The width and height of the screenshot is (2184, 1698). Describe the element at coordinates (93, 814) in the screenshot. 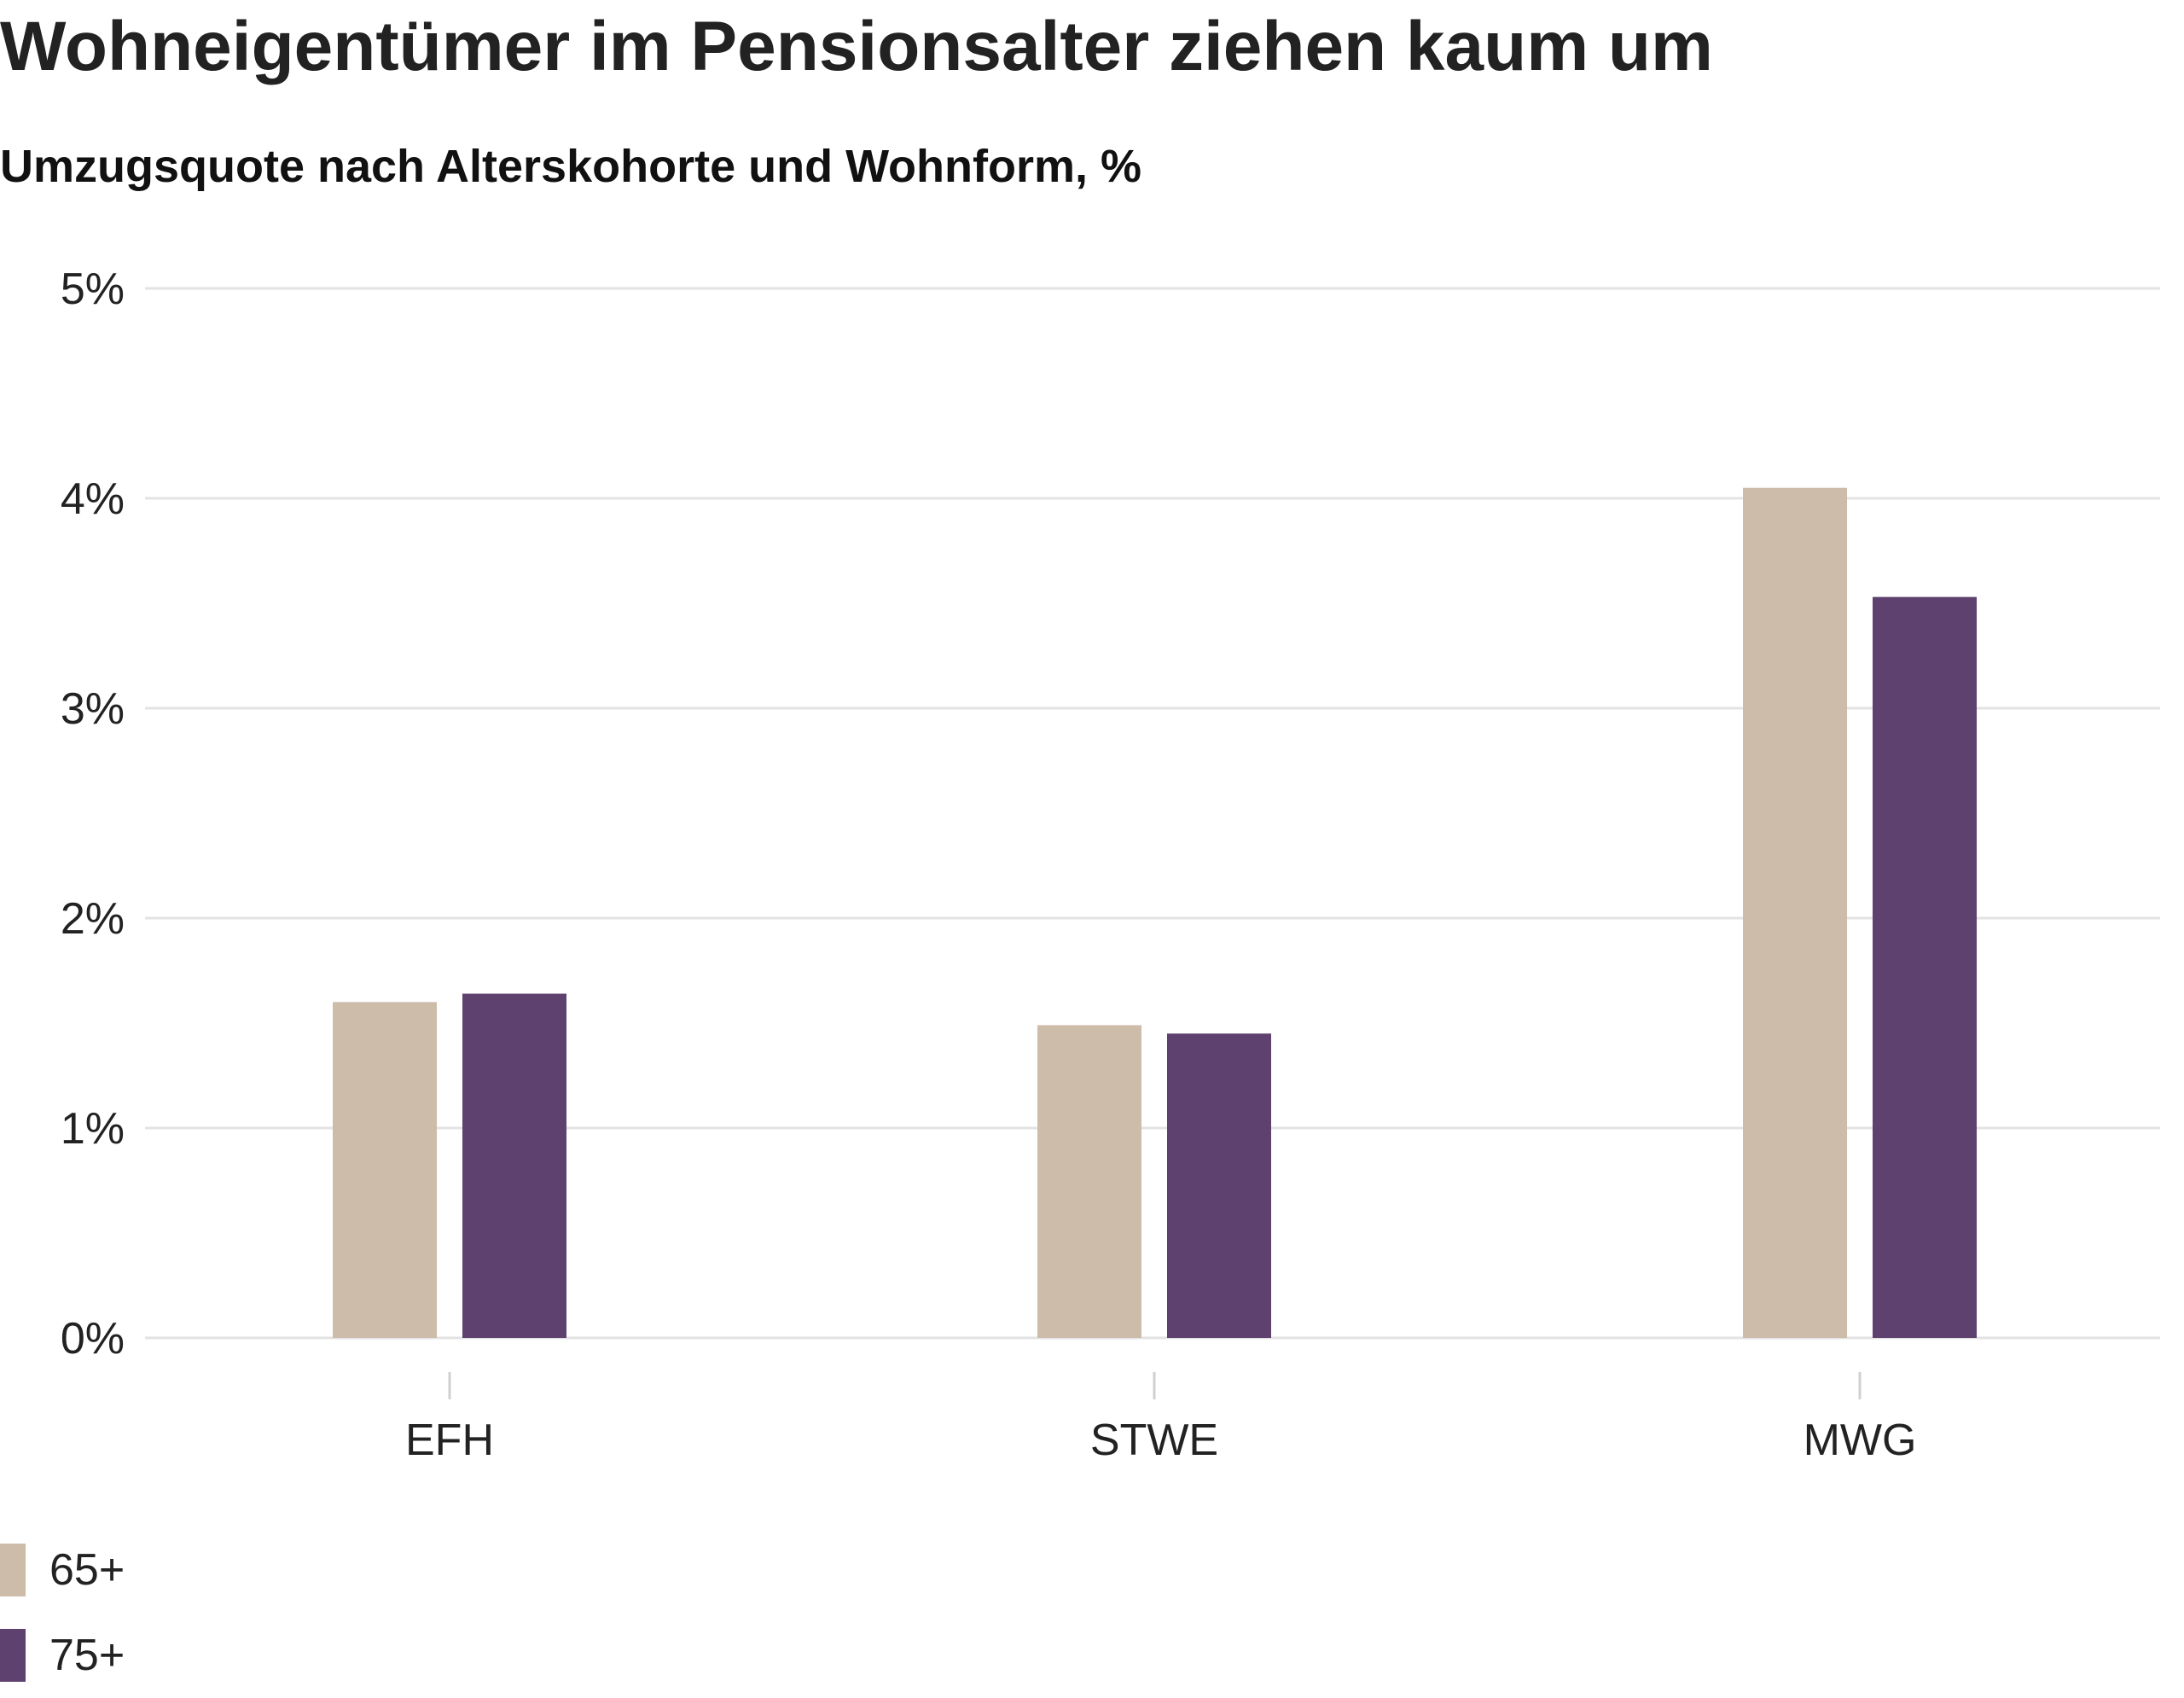

I see `y-axis-ticks: 0% 1% 2% 3% 4% 5%` at that location.